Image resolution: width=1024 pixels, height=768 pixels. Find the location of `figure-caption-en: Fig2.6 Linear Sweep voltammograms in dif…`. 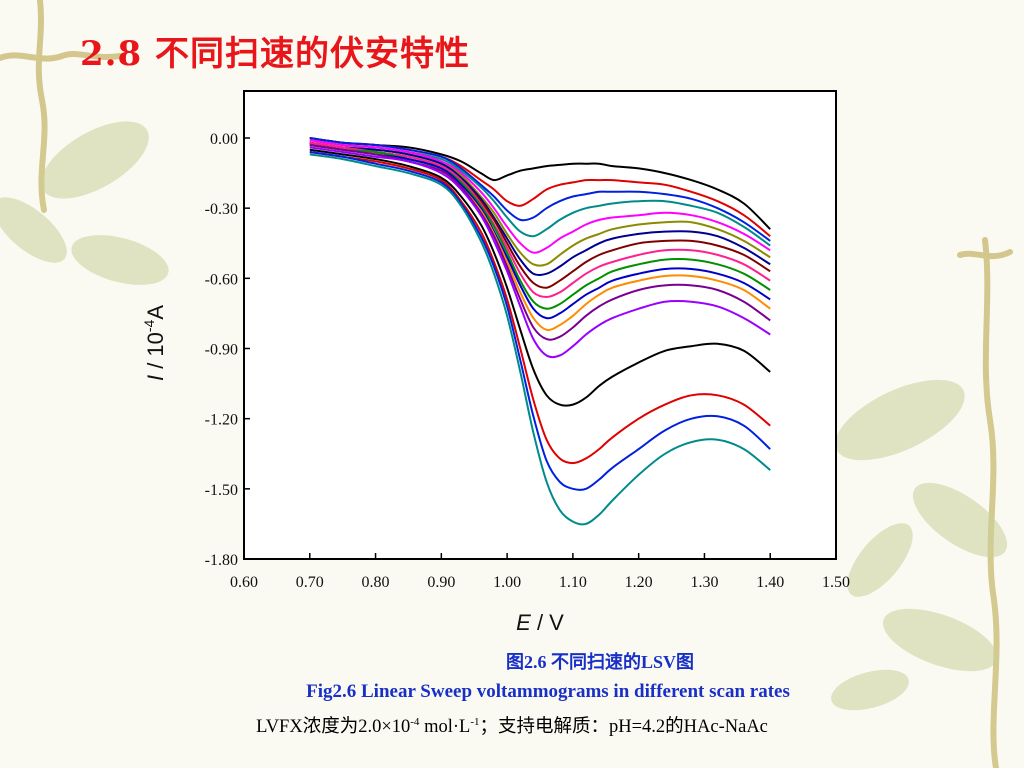

figure-caption-en: Fig2.6 Linear Sweep voltammograms in dif… is located at coordinates (548, 691).